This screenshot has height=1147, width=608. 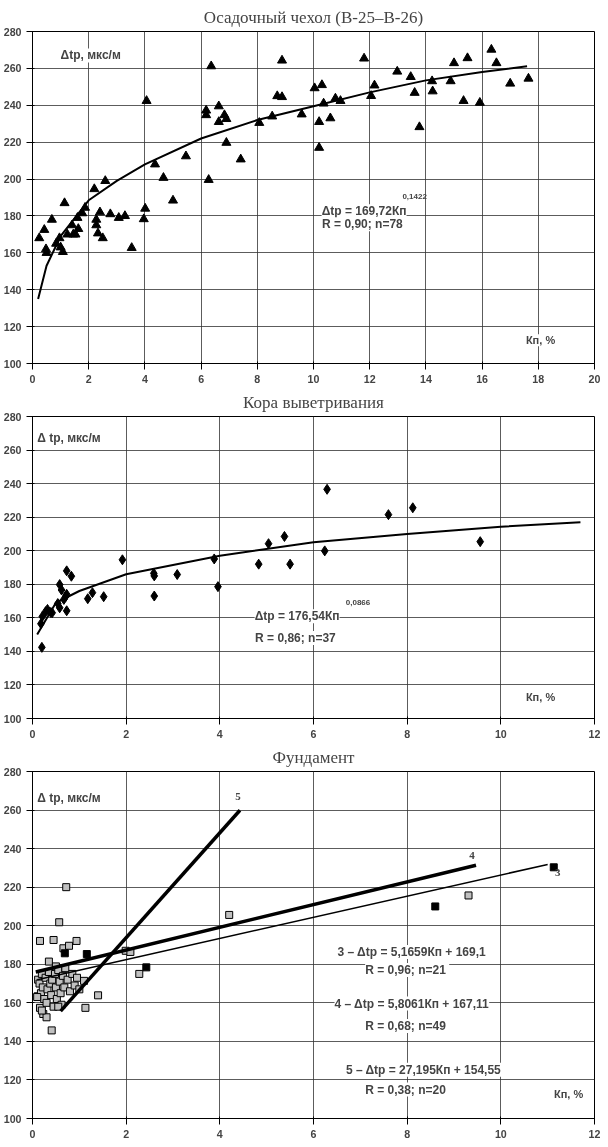 I want to click on annotation: Δtp = 169,72Кп, so click(x=364, y=211).